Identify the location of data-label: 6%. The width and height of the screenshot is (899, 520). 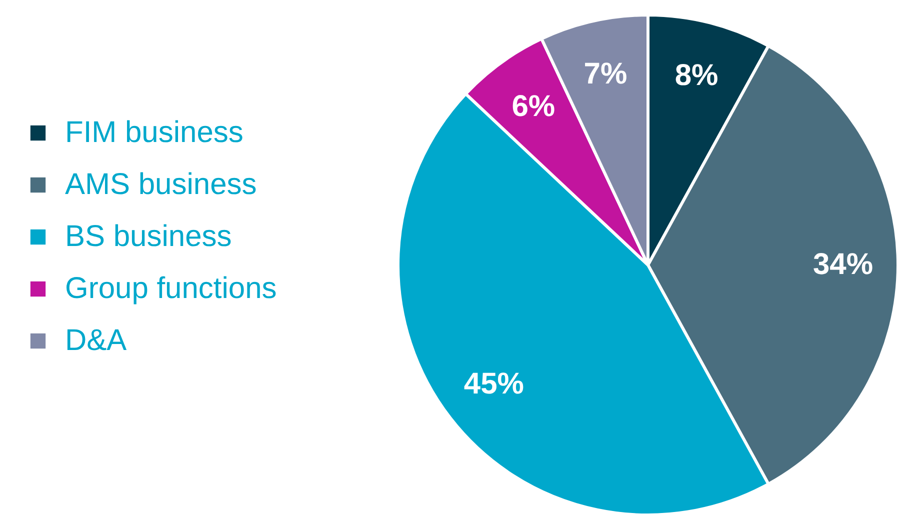
(534, 107).